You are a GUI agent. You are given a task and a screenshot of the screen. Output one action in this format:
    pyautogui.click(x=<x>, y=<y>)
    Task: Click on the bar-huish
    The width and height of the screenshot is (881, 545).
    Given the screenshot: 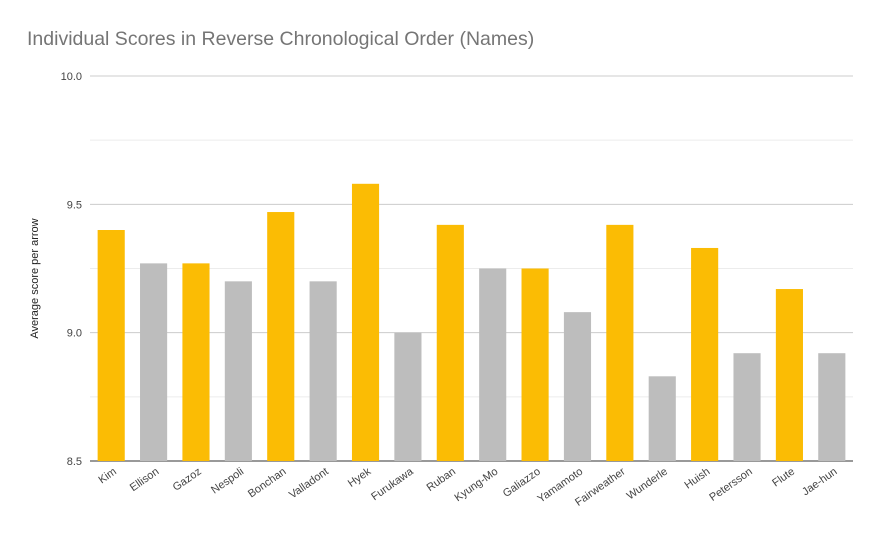 What is the action you would take?
    pyautogui.click(x=705, y=354)
    